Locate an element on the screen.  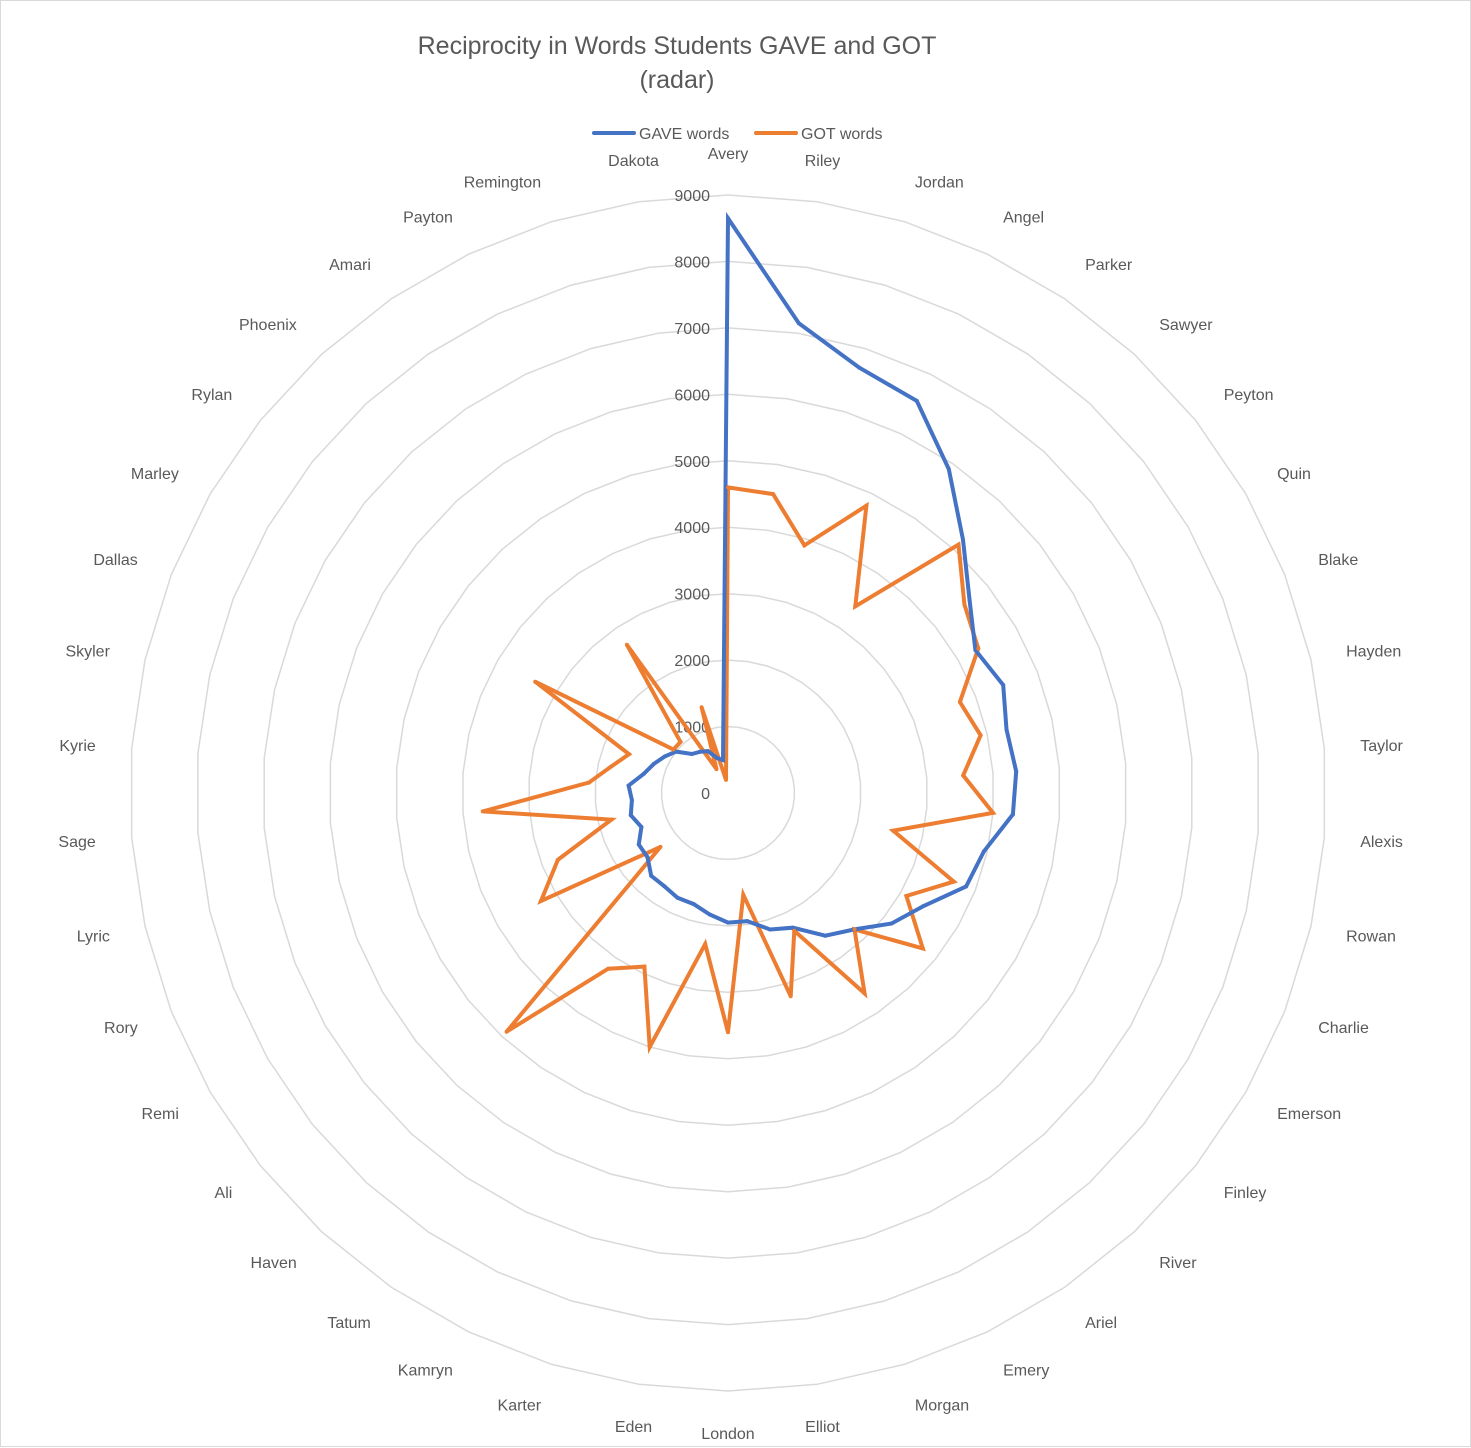
category-label-jordan: Jordan is located at coordinates (939, 182).